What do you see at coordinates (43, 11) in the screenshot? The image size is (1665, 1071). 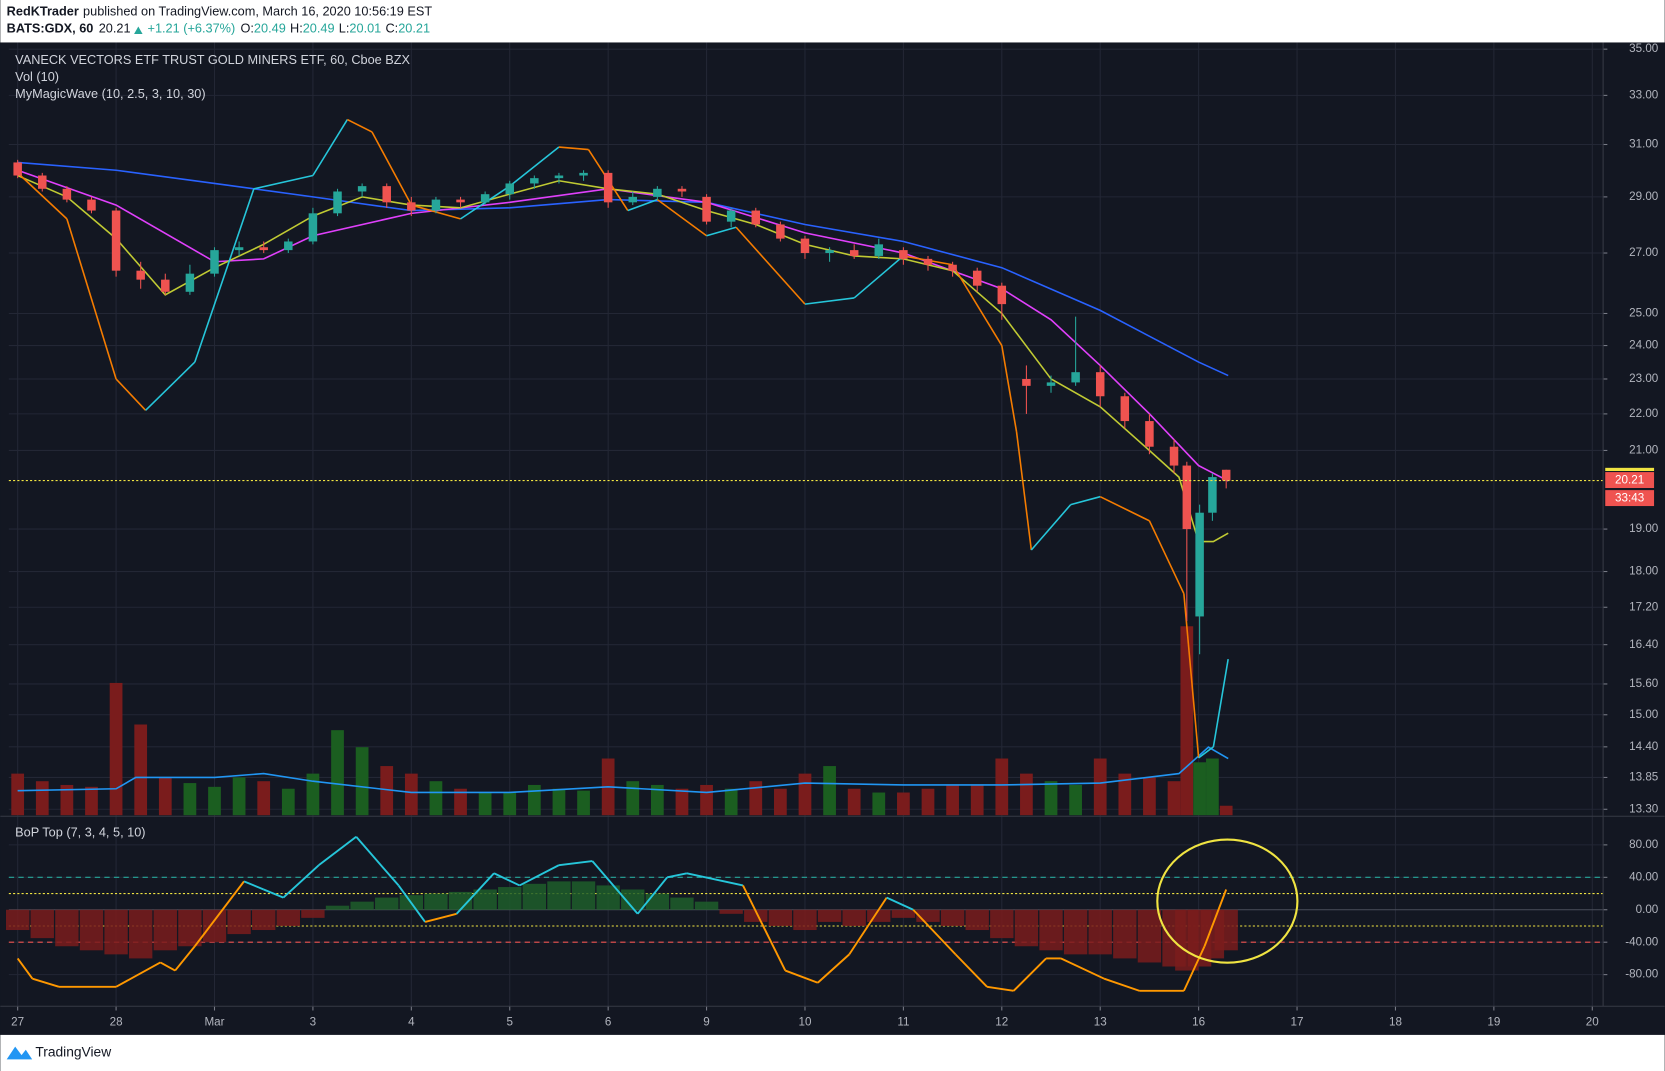 I see `publisher: RedKTrader` at bounding box center [43, 11].